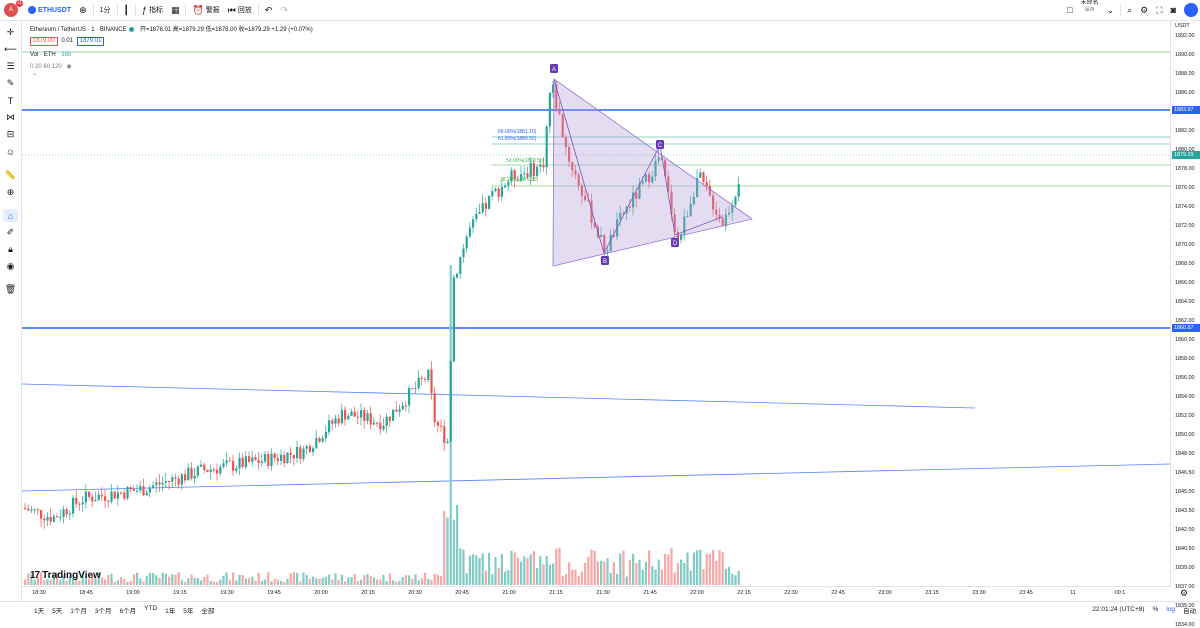  Describe the element at coordinates (43, 55) in the screenshot. I see `volume-label: Vol · ETH` at that location.